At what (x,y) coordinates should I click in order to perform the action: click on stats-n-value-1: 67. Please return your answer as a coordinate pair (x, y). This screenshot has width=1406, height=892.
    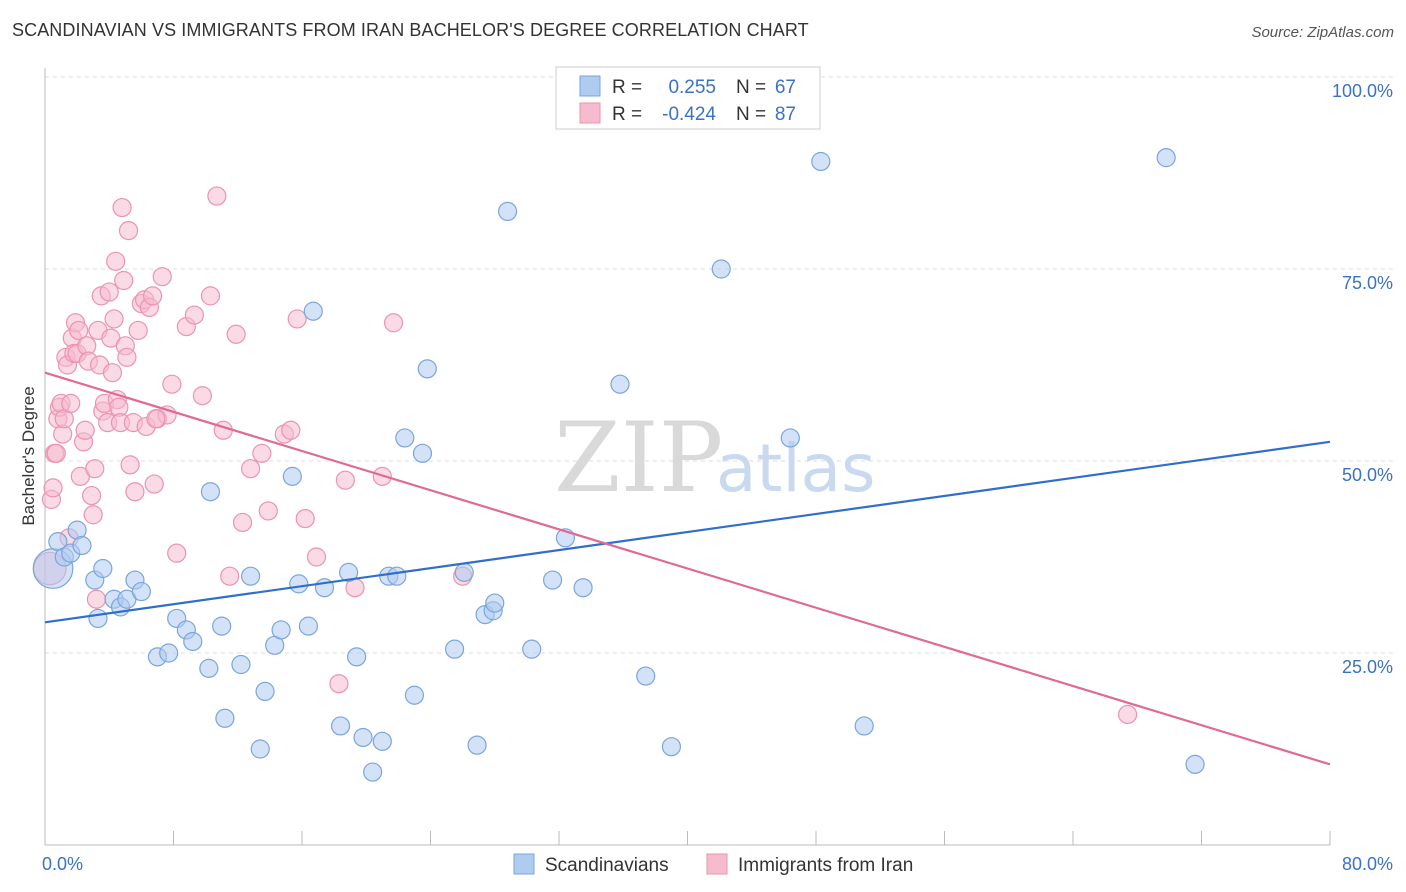
    Looking at the image, I should click on (785, 87).